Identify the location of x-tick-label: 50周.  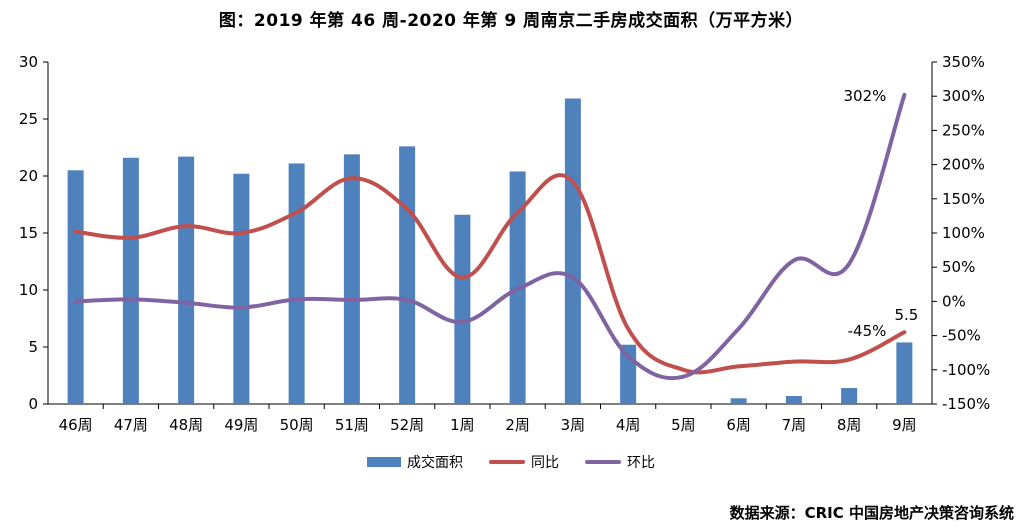
(297, 425).